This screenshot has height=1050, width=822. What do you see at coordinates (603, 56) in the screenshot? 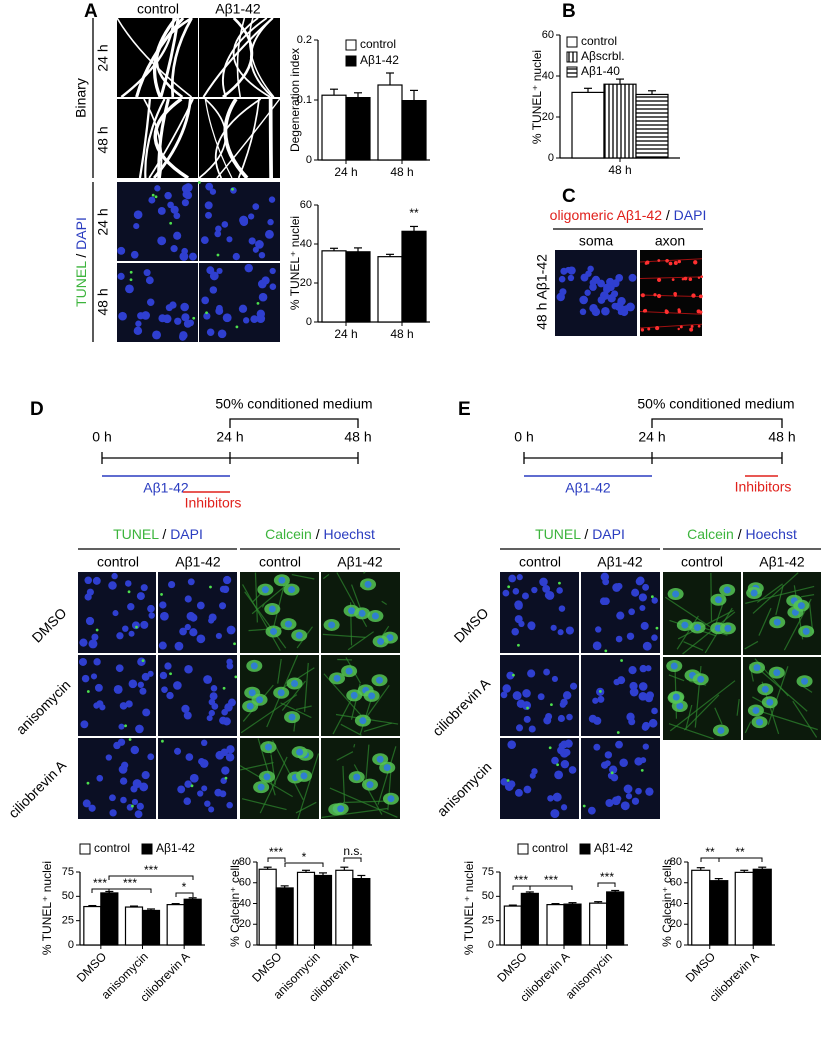
I see `legend-label: Aβscrbl.` at bounding box center [603, 56].